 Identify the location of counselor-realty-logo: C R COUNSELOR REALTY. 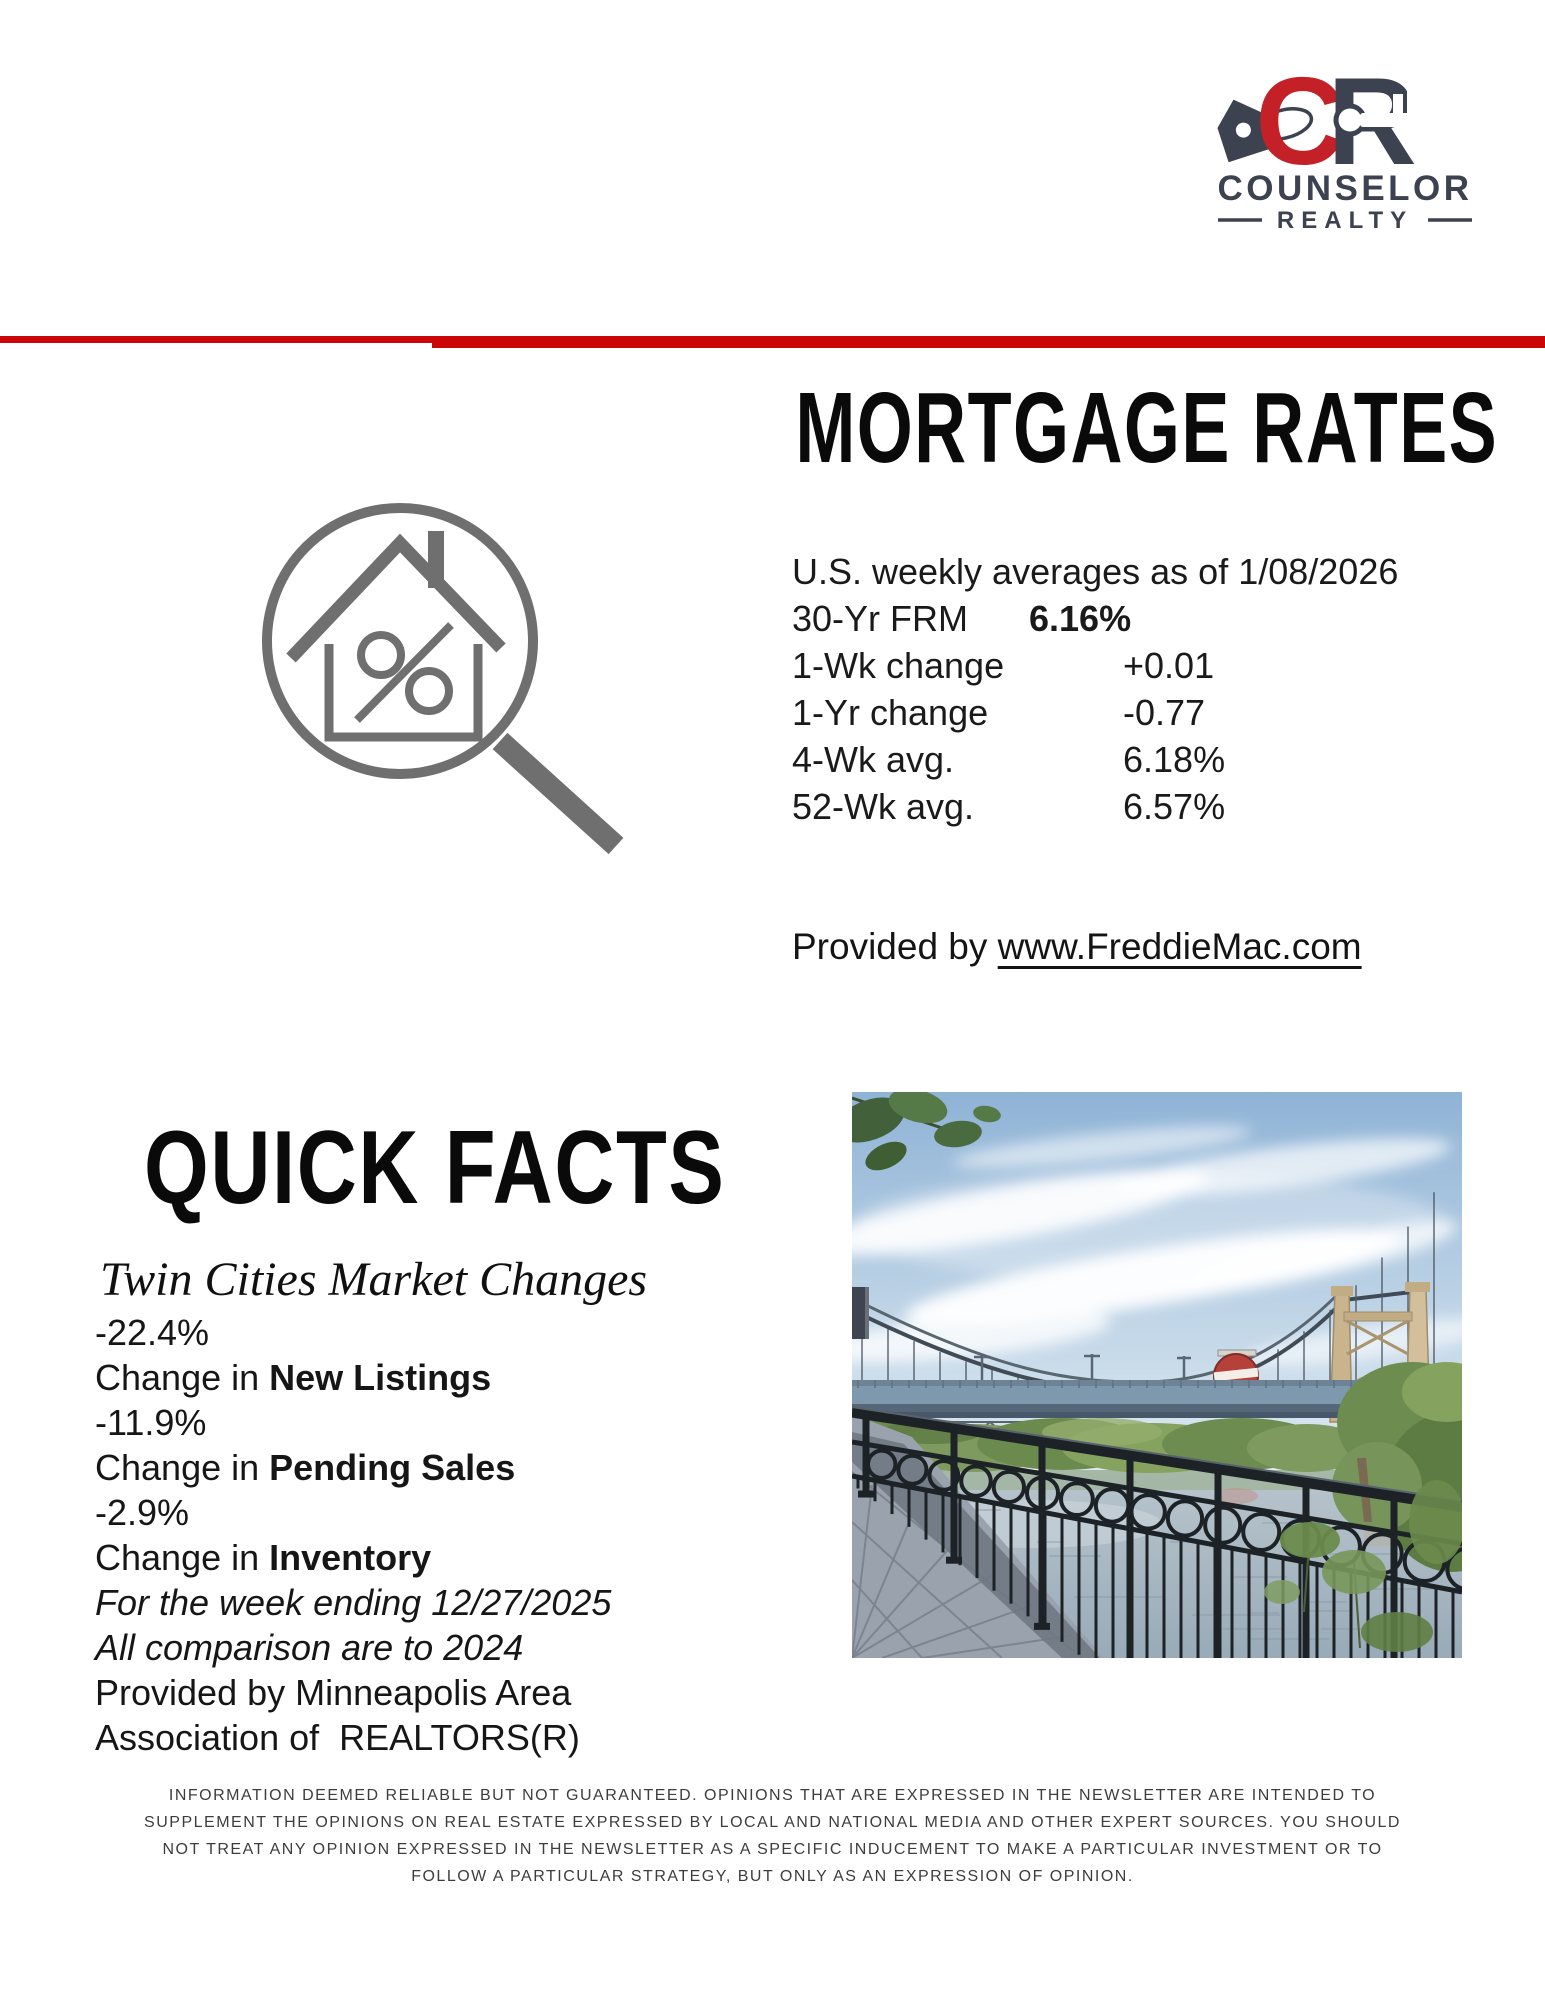
(1345, 145).